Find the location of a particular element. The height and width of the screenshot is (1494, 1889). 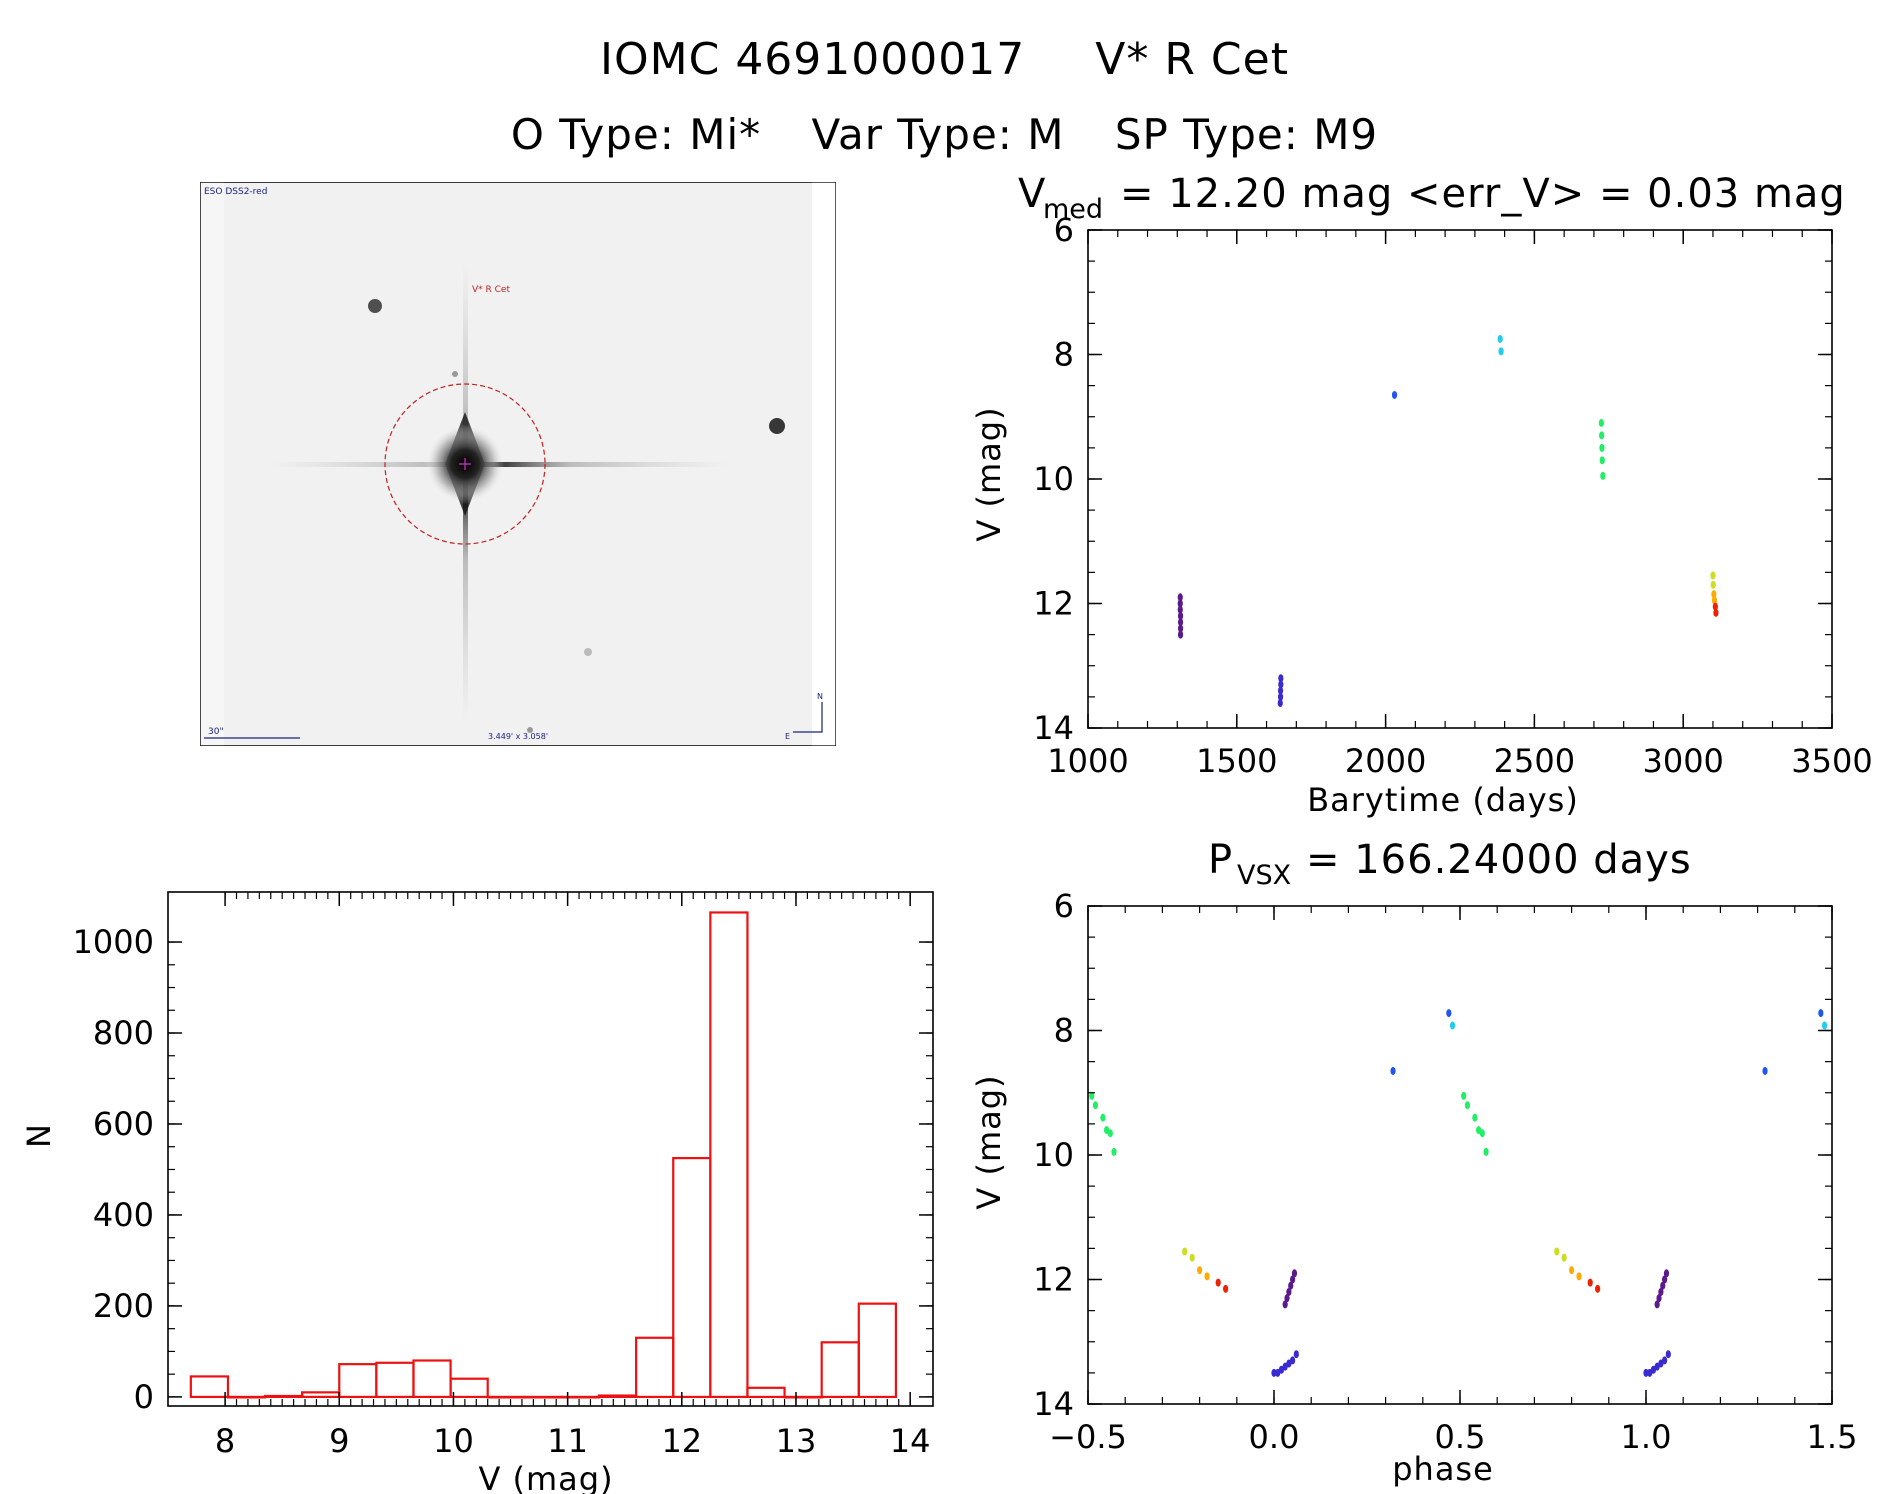

ph-x-tick-label: −0.5 is located at coordinates (1088, 1437).